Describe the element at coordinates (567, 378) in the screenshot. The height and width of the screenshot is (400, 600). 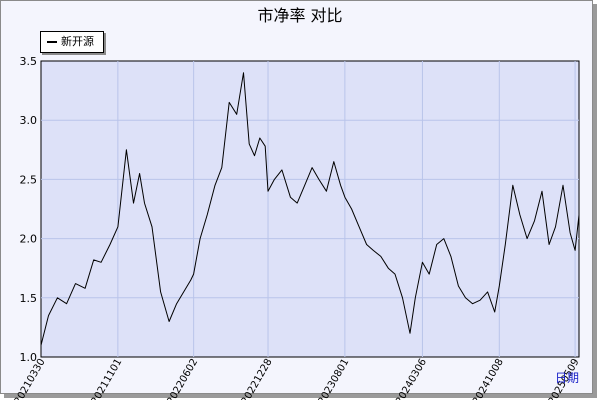
I see `x-axis-label: 日期` at that location.